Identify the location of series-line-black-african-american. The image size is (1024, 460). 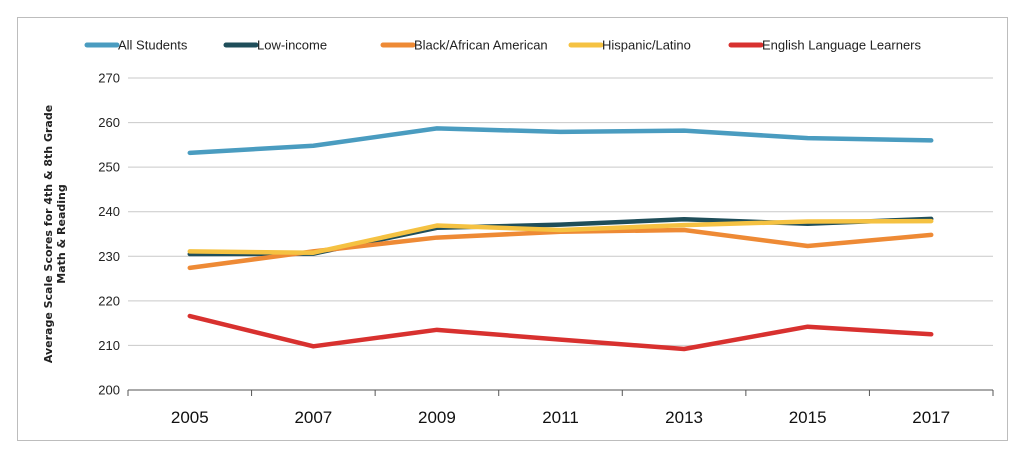
(560, 249).